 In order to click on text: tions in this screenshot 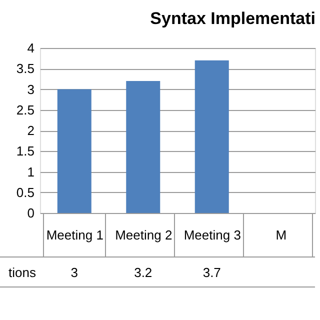, I will do `click(22, 272)`.